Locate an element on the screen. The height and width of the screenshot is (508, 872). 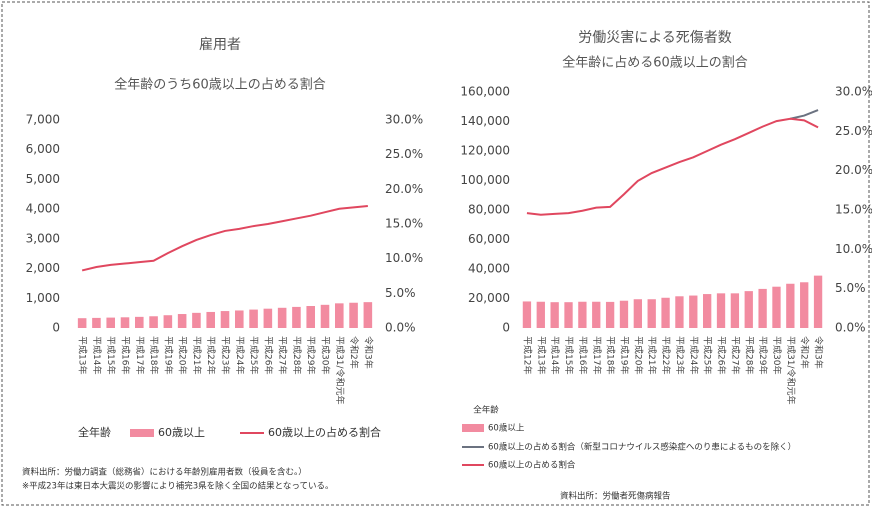
y-tick-label: 60,000 is located at coordinates (489, 239).